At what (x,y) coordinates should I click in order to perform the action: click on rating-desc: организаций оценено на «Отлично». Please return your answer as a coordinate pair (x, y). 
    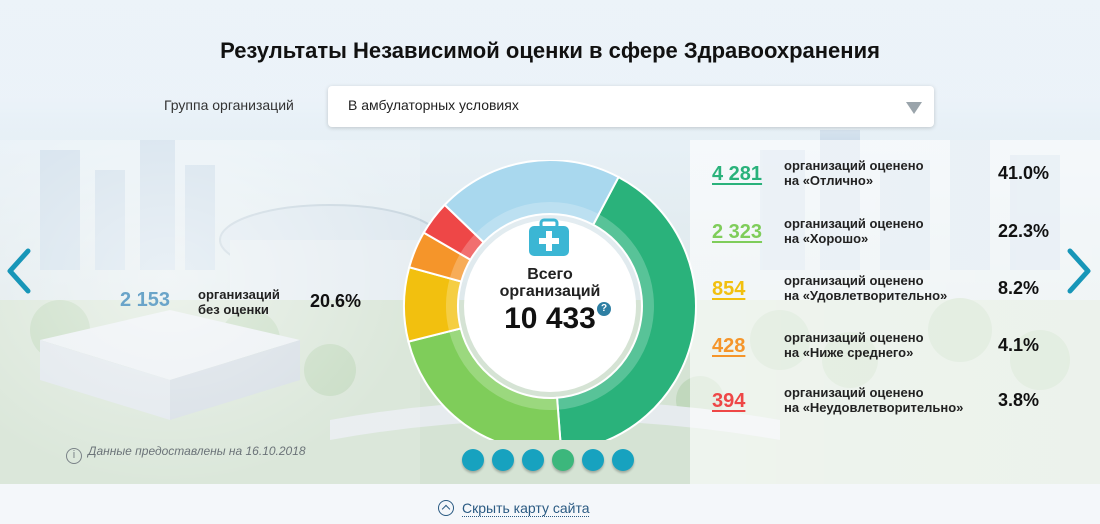
    Looking at the image, I should click on (854, 173).